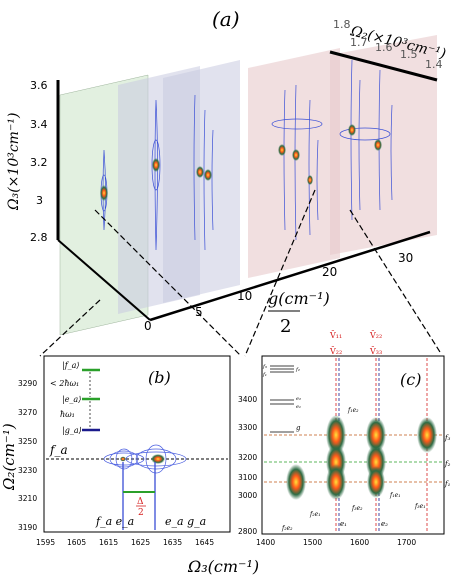 The width and height of the screenshot is (457, 585). Describe the element at coordinates (247, 477) in the screenshot. I see `c-y-tick-3: 3100` at that location.